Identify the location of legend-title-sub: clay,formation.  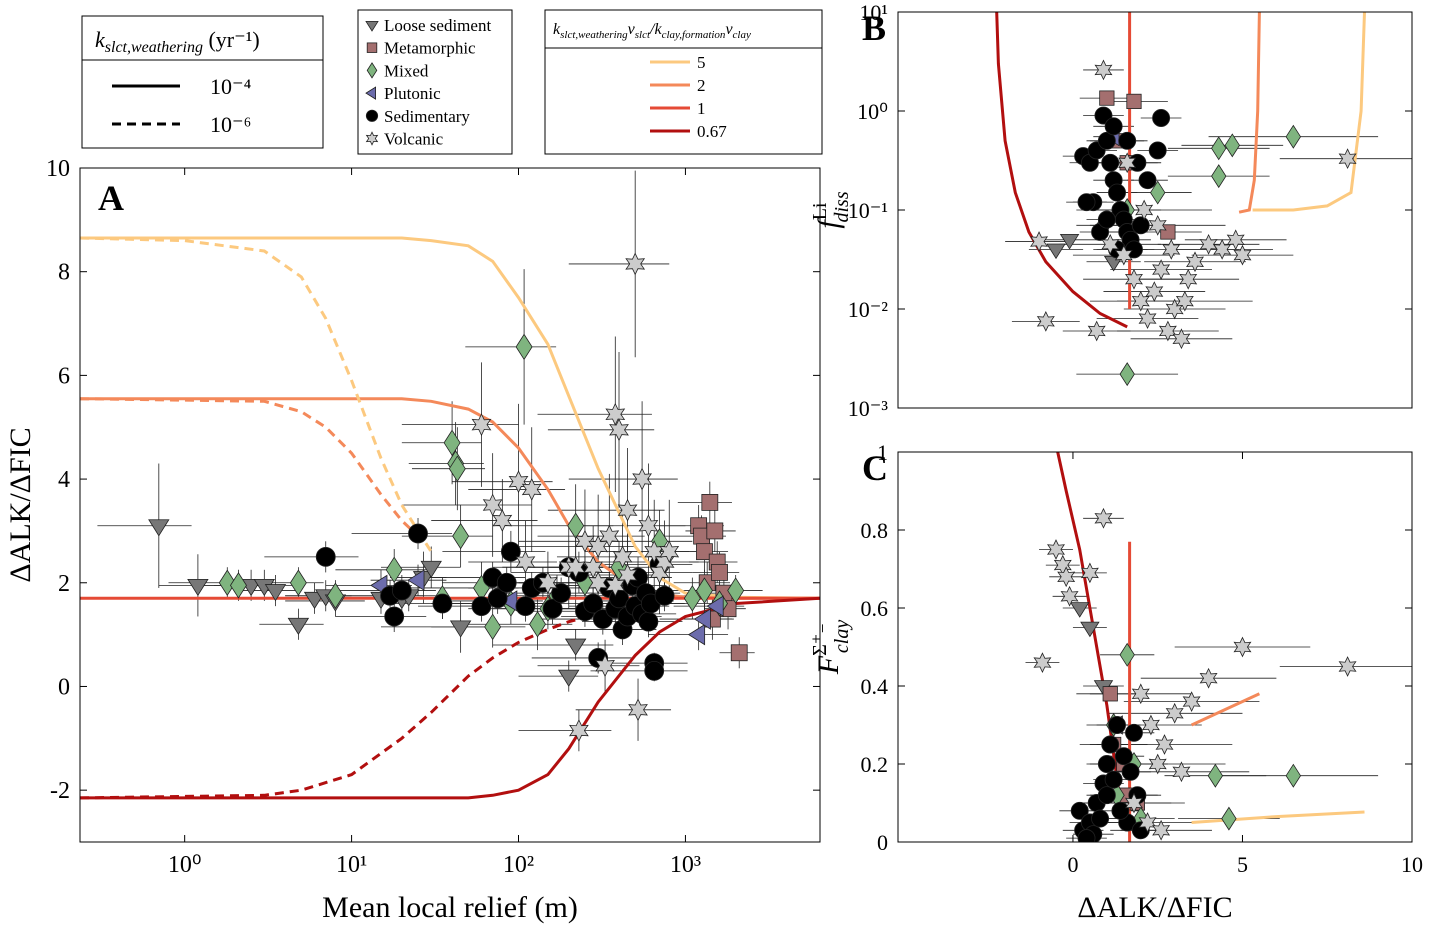
(694, 35).